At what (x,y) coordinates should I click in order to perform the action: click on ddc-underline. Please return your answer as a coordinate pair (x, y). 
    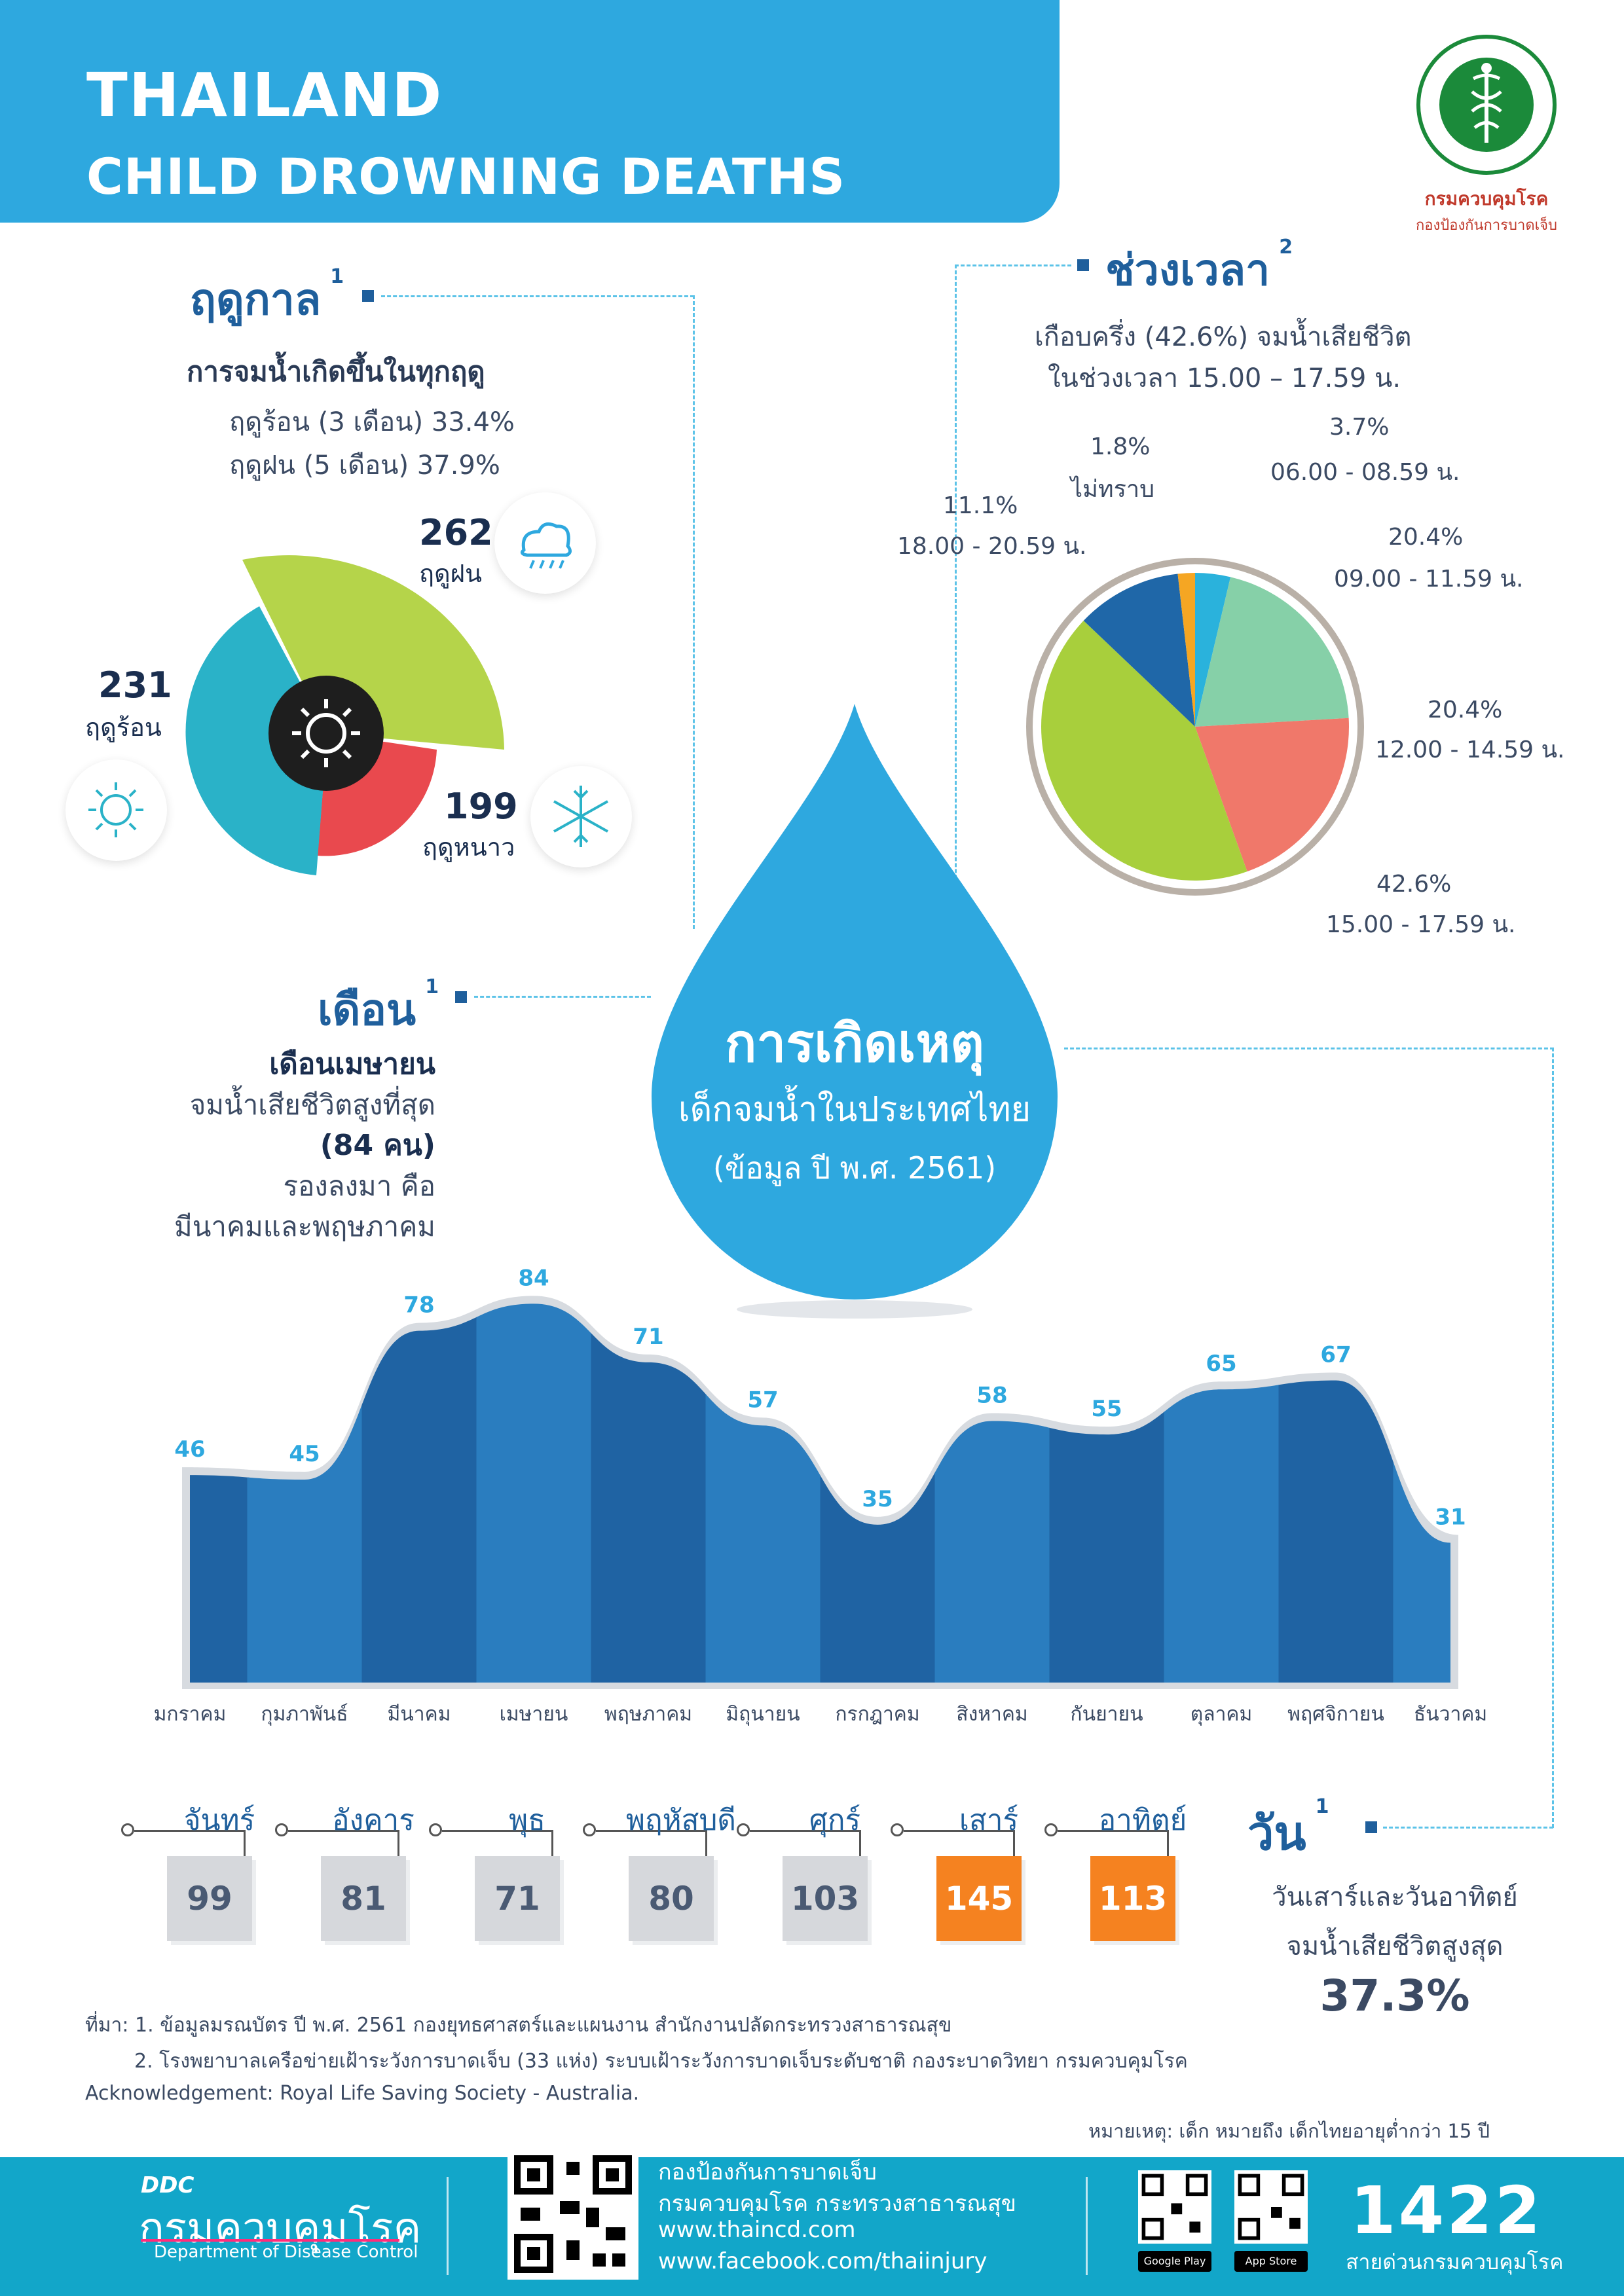
    Looking at the image, I should click on (270, 2240).